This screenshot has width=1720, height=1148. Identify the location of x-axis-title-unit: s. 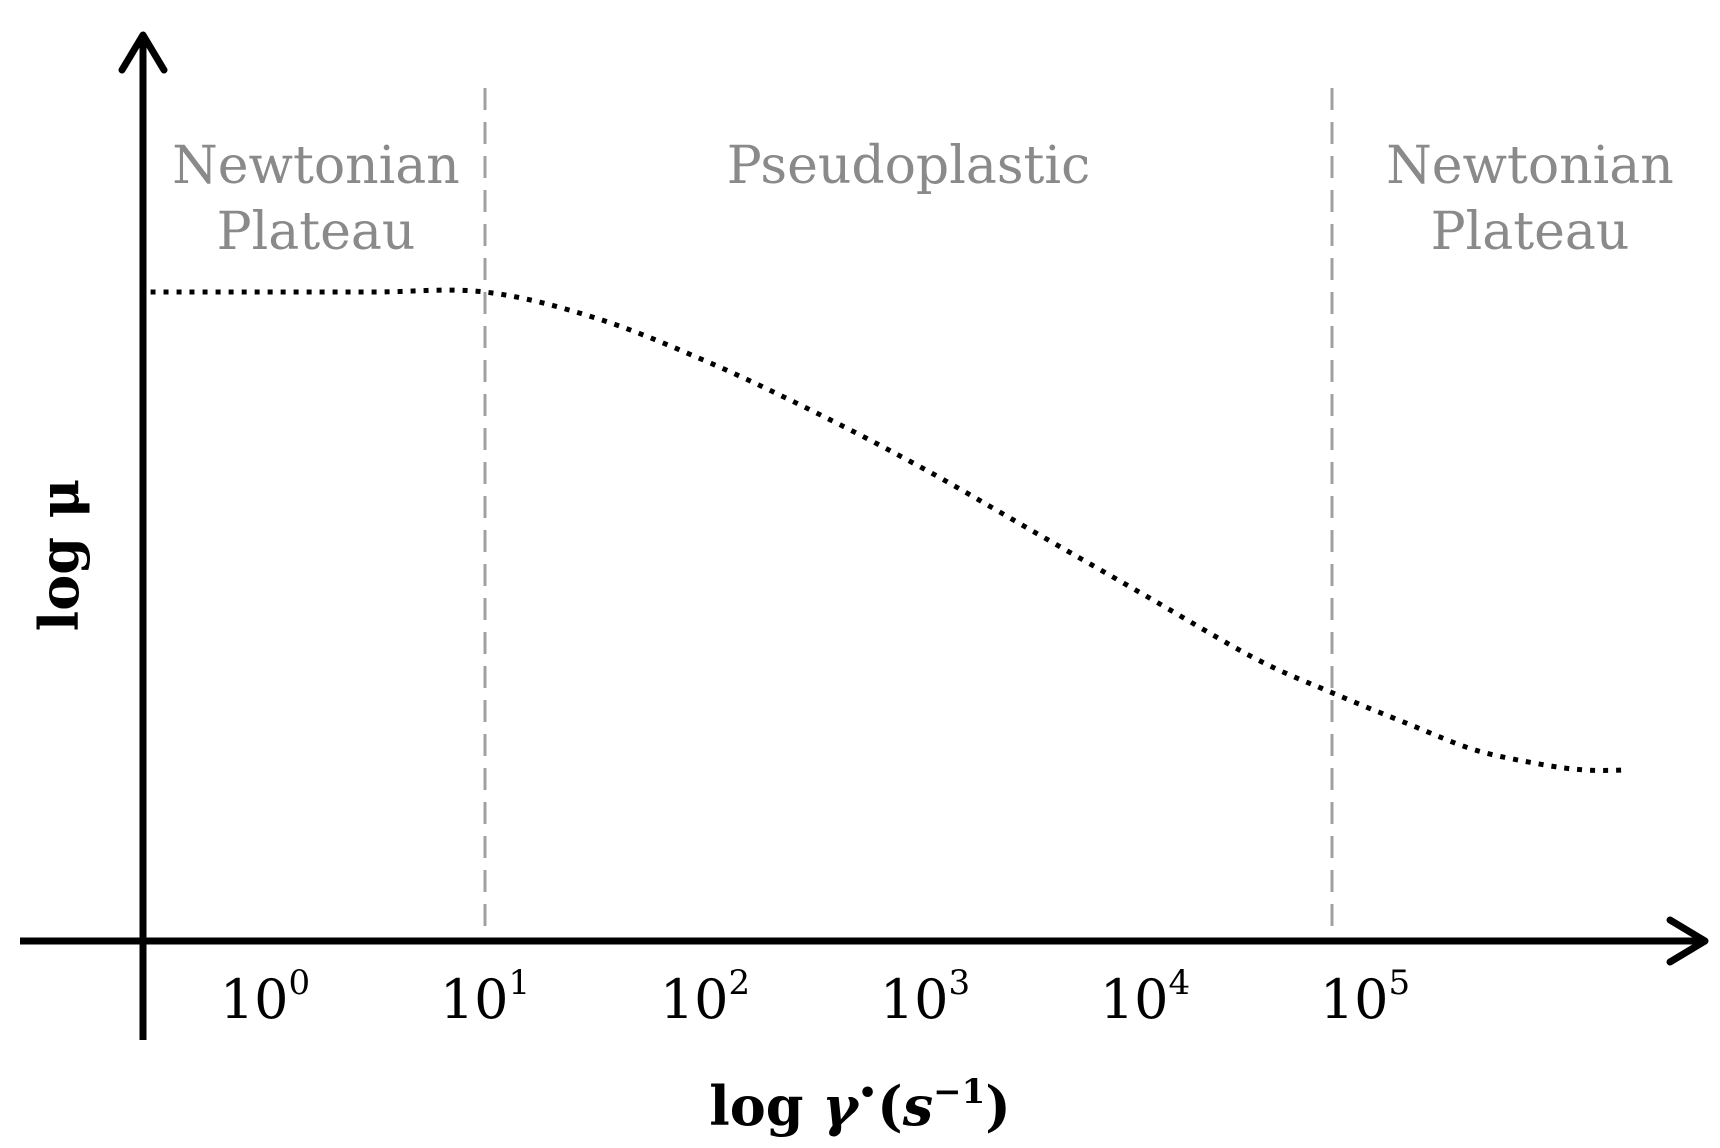
(917, 1106).